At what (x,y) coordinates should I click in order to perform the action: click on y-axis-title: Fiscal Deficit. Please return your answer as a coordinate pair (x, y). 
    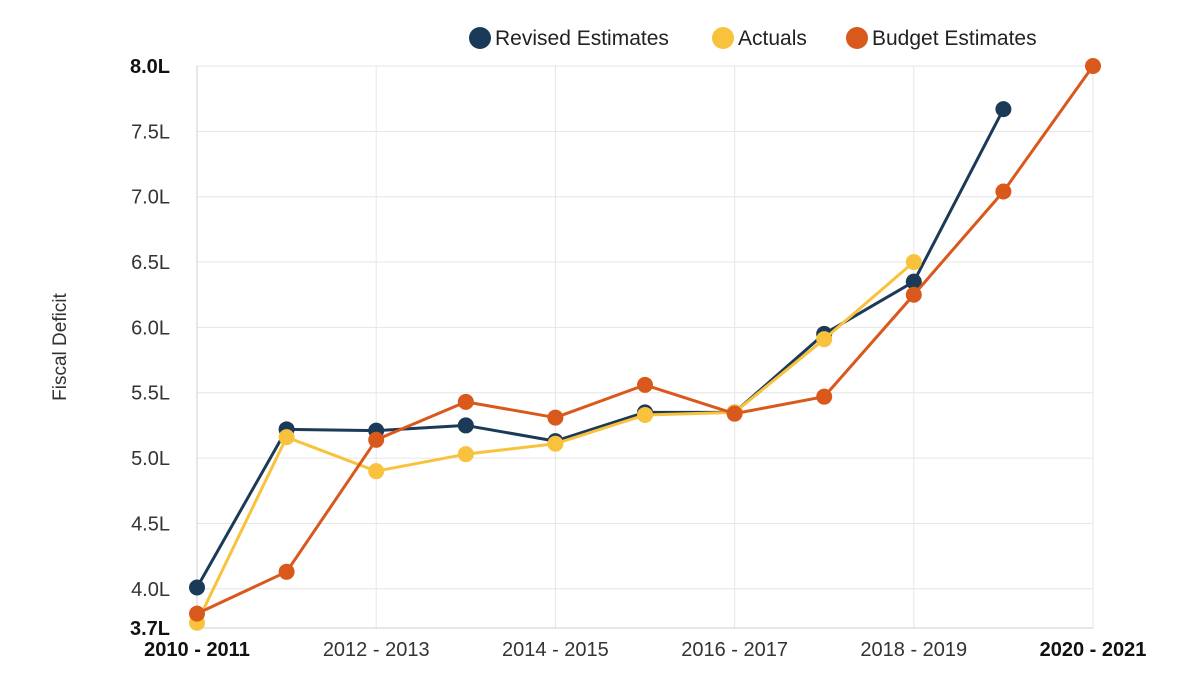
    Looking at the image, I should click on (60, 346).